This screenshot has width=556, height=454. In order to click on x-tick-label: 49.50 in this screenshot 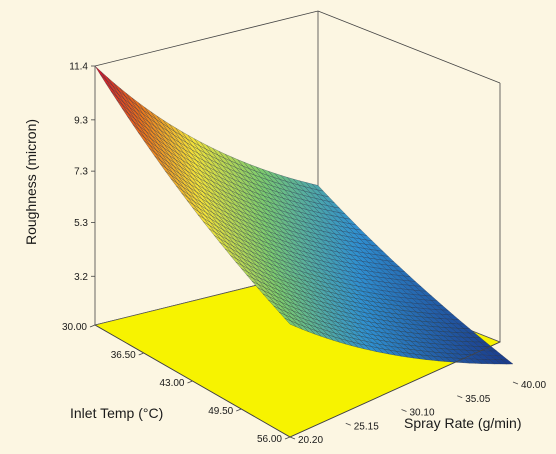, I will do `click(220, 411)`.